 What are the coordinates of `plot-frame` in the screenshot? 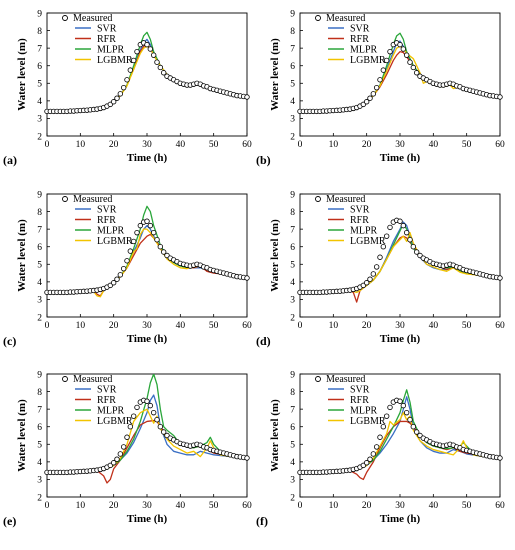 It's located at (400, 74).